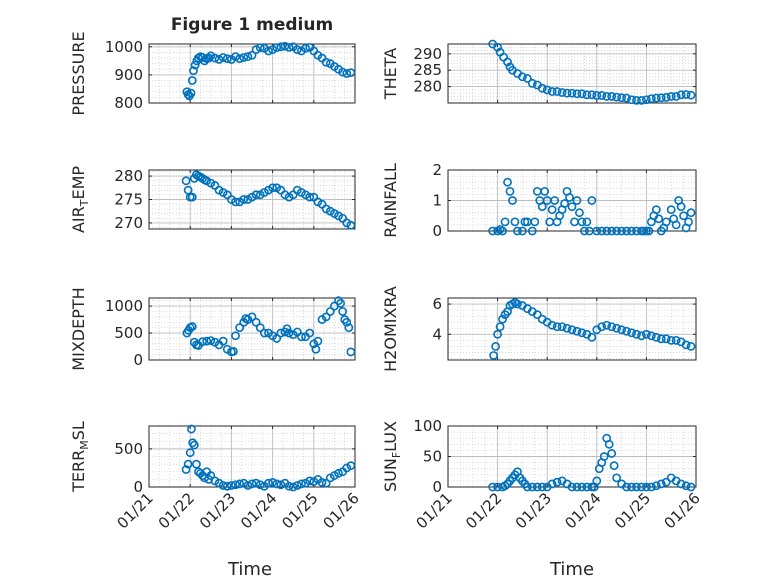 The image size is (778, 583). I want to click on y-tick-label: 900, so click(128, 75).